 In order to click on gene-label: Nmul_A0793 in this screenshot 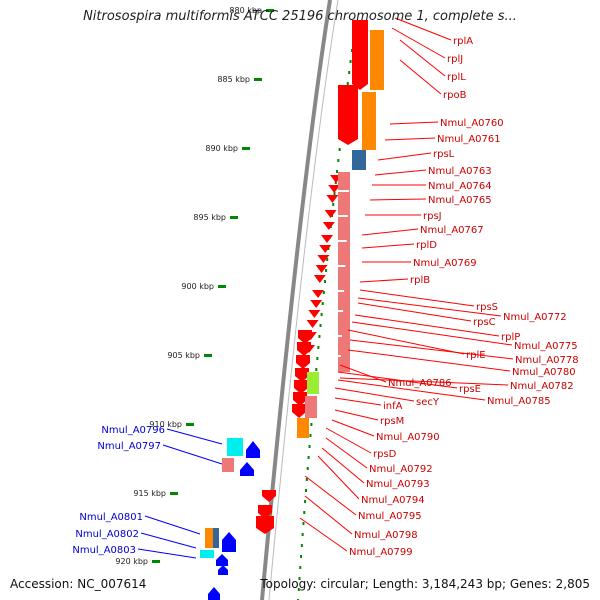, I will do `click(398, 484)`.